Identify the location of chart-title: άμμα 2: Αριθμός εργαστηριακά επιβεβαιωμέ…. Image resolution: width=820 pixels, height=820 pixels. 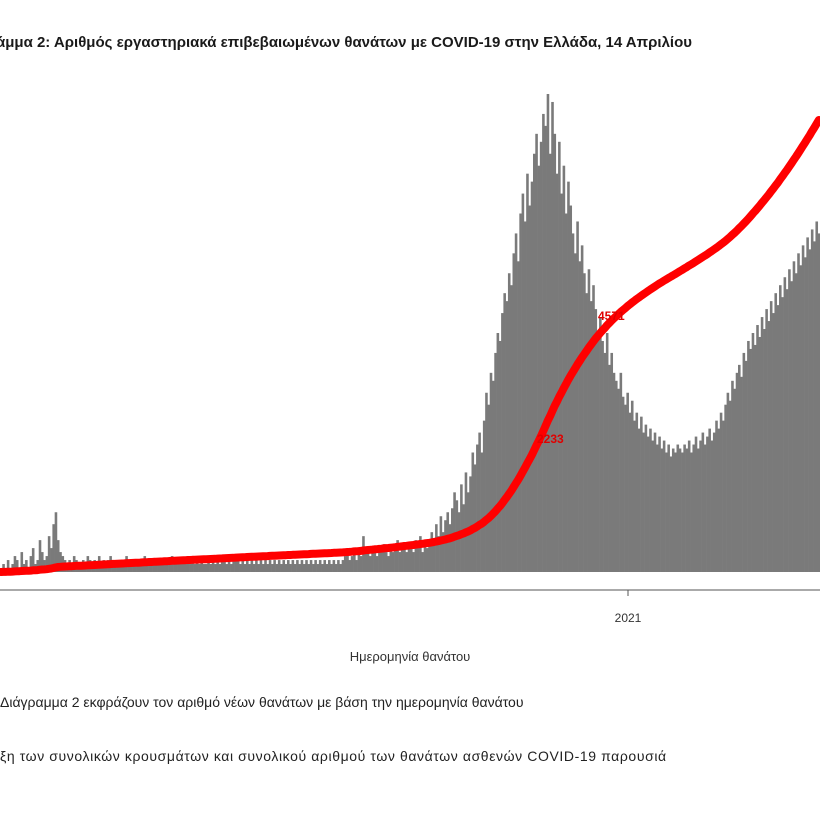
(346, 42).